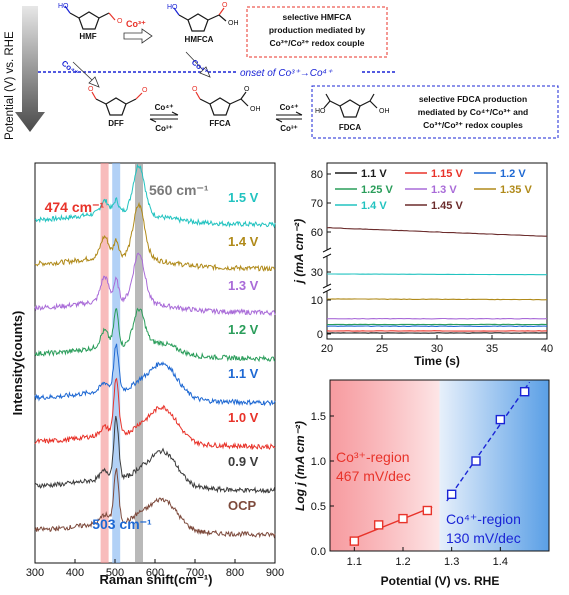 Image resolution: width=569 pixels, height=595 pixels. Describe the element at coordinates (115, 573) in the screenshot. I see `raman-x-tick-label: 500` at that location.